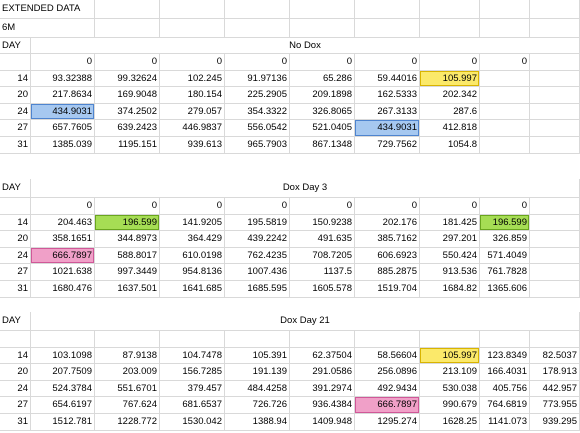  Describe the element at coordinates (505, 372) in the screenshot. I see `value-cell: 166.4031` at that location.